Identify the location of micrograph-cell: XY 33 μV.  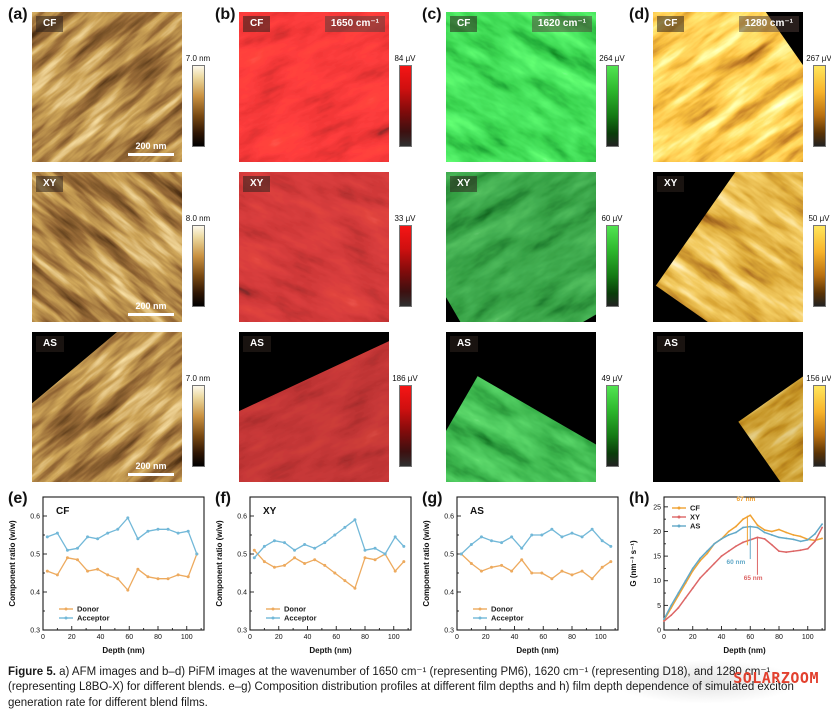
(316, 248).